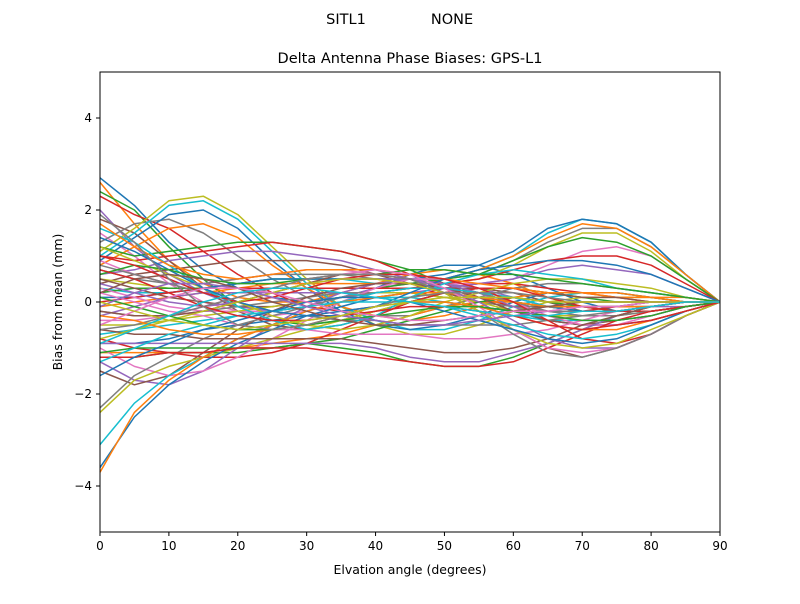  What do you see at coordinates (306, 546) in the screenshot?
I see `x-tick-label-30: 30` at bounding box center [306, 546].